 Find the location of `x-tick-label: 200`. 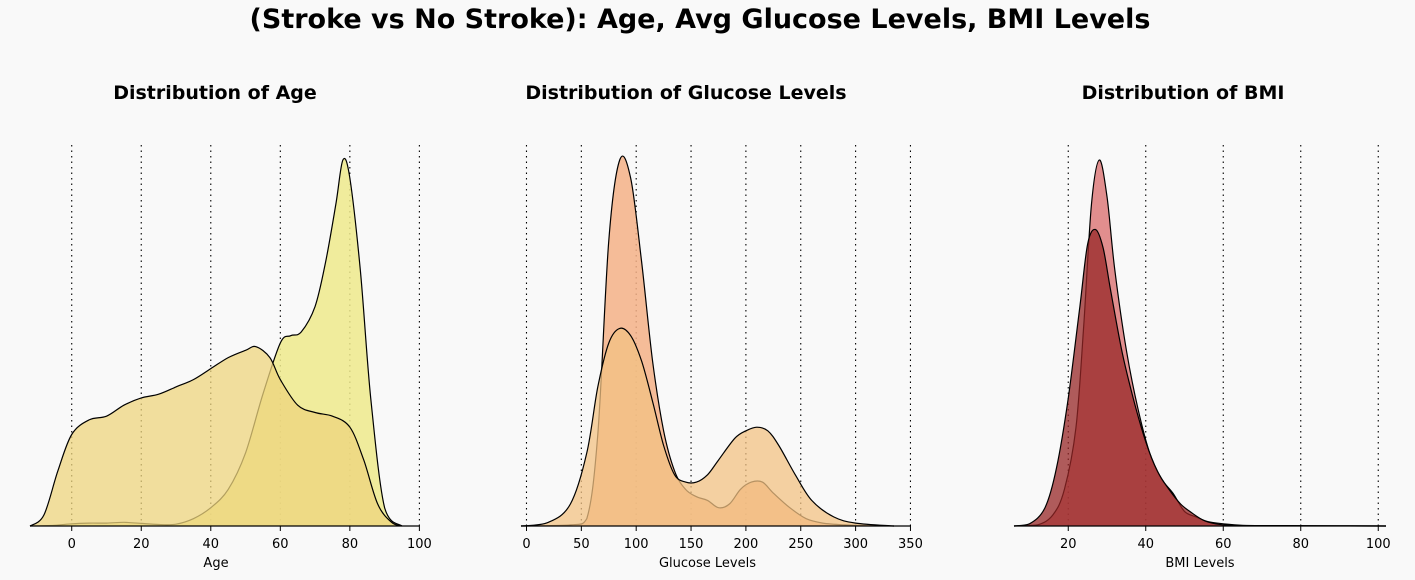

x-tick-label: 200 is located at coordinates (745, 544).